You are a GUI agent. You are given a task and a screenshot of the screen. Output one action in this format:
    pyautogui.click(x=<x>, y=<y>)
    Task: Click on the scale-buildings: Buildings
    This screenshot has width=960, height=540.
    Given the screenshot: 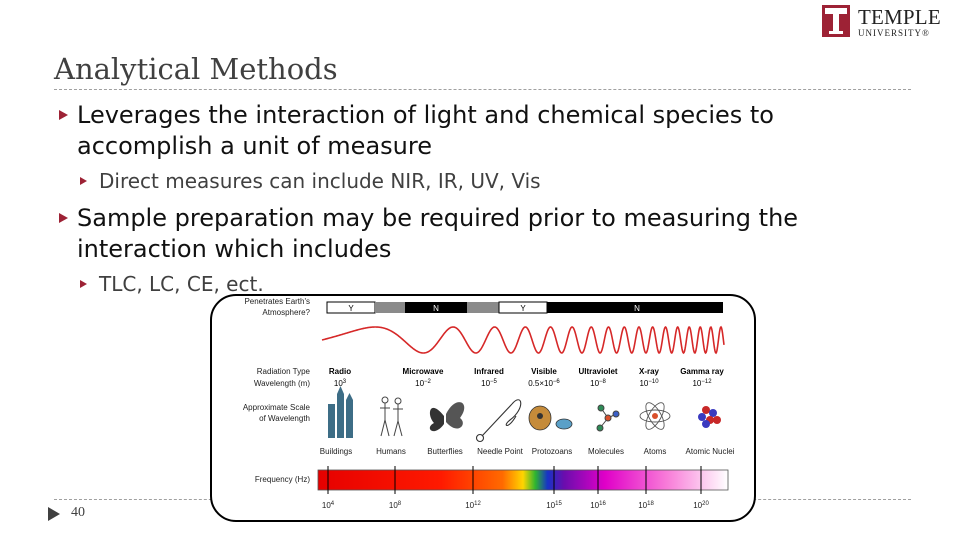 What is the action you would take?
    pyautogui.click(x=336, y=451)
    